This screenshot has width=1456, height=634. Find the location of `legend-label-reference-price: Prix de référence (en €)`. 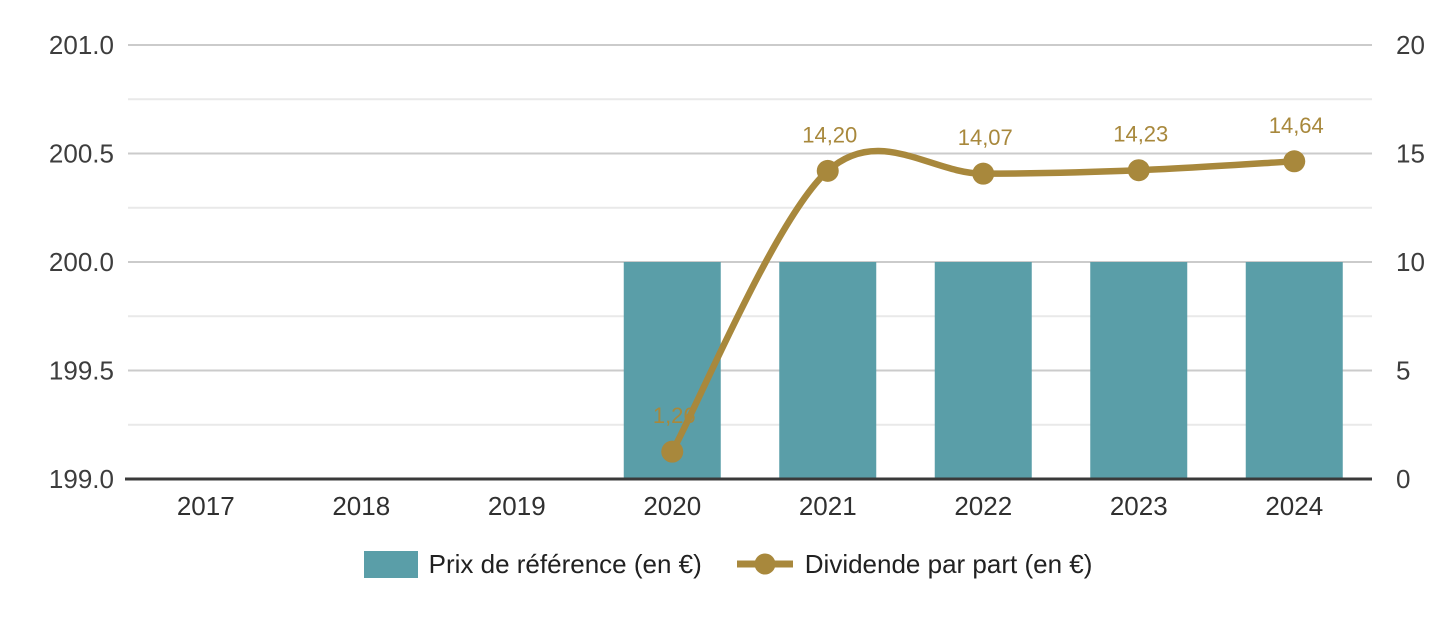

legend-label-reference-price: Prix de référence (en €) is located at coordinates (565, 564).